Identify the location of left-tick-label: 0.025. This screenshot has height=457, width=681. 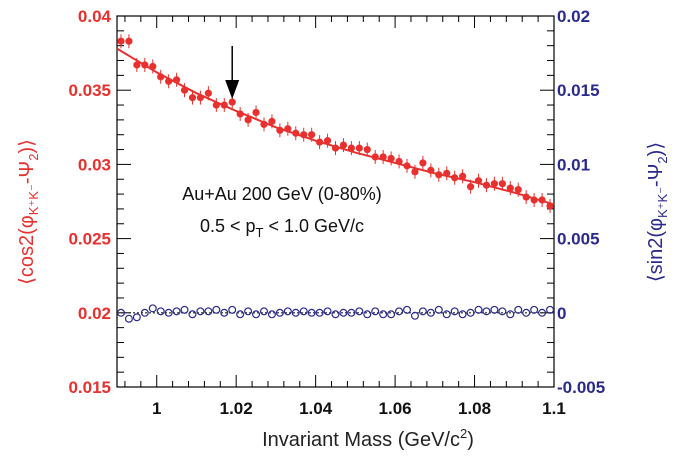
(89, 239).